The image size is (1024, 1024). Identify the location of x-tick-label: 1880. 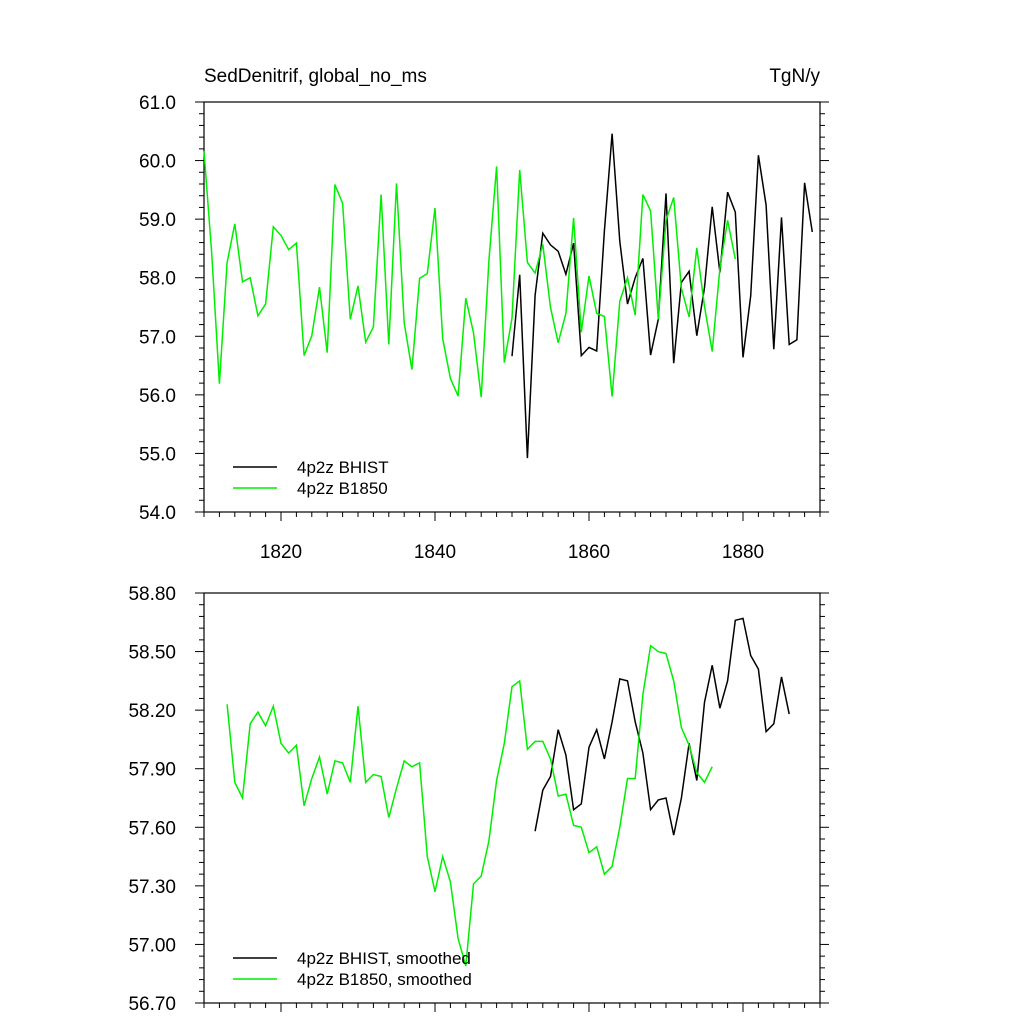
(743, 552).